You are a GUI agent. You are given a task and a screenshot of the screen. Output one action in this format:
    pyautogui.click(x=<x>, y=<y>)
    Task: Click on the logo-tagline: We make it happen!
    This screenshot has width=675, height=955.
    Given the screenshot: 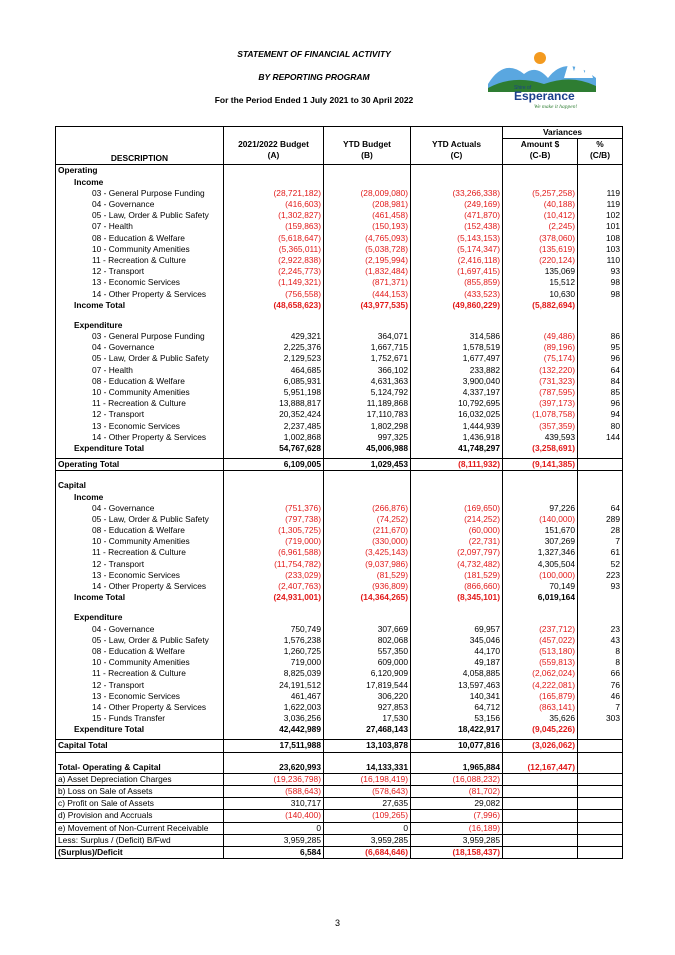 What is the action you would take?
    pyautogui.click(x=555, y=107)
    